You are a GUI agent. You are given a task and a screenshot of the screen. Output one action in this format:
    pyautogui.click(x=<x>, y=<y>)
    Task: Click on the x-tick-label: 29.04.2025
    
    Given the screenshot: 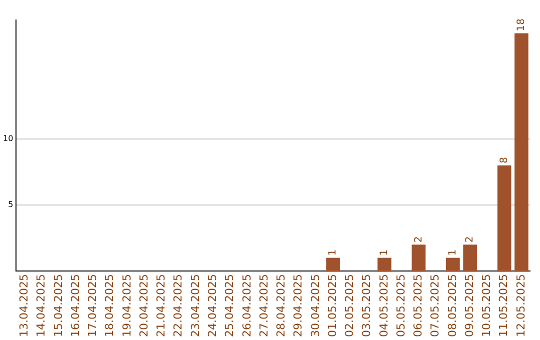 What is the action you would take?
    pyautogui.click(x=298, y=306)
    